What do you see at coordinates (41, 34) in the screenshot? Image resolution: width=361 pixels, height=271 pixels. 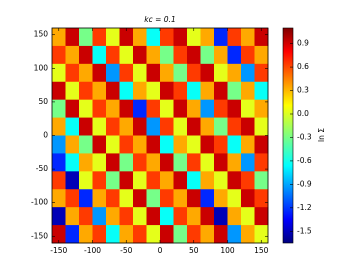 I see `y-tick-label: 150` at bounding box center [41, 34].